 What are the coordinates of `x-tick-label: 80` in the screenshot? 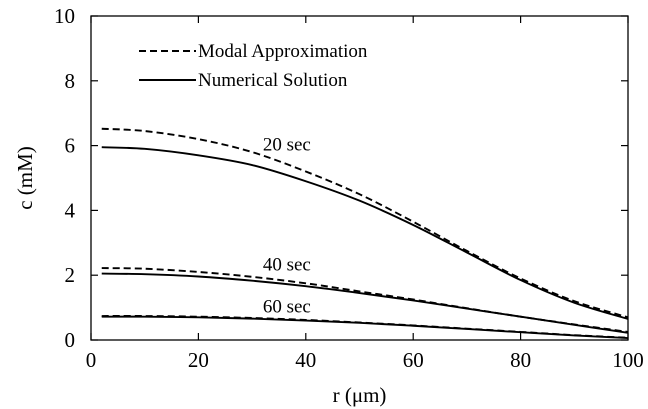 It's located at (520, 360).